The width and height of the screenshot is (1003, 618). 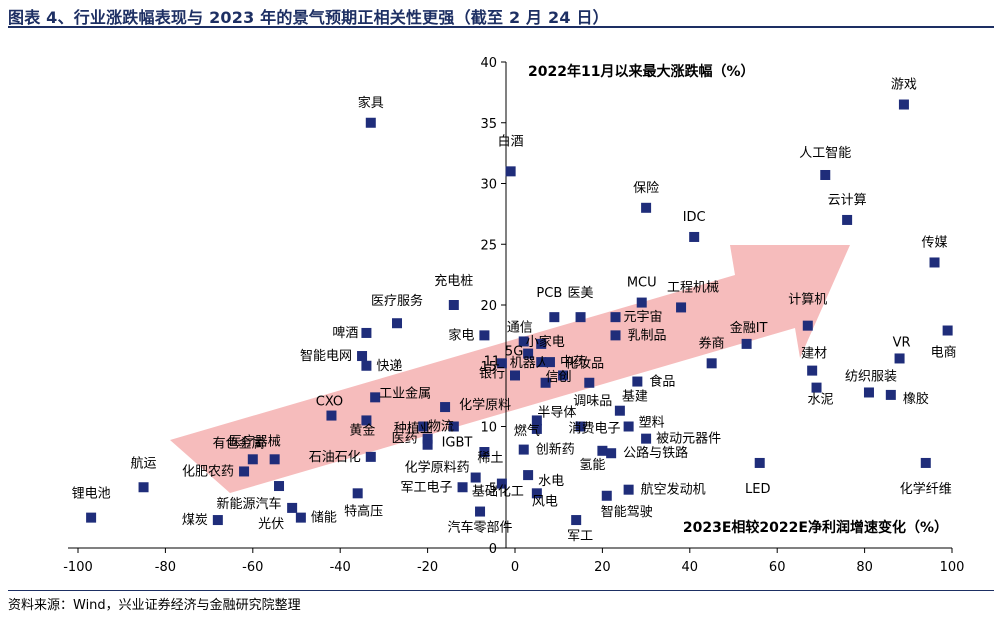 What do you see at coordinates (498, 492) in the screenshot?
I see `point-label: 基础化工` at bounding box center [498, 492].